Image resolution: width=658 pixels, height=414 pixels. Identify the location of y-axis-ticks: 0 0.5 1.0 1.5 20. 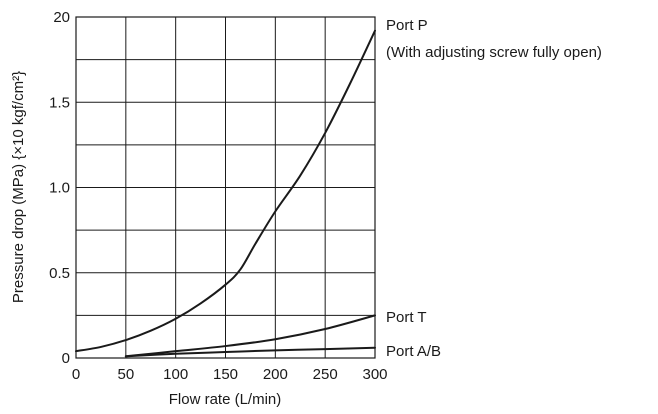
(59, 188).